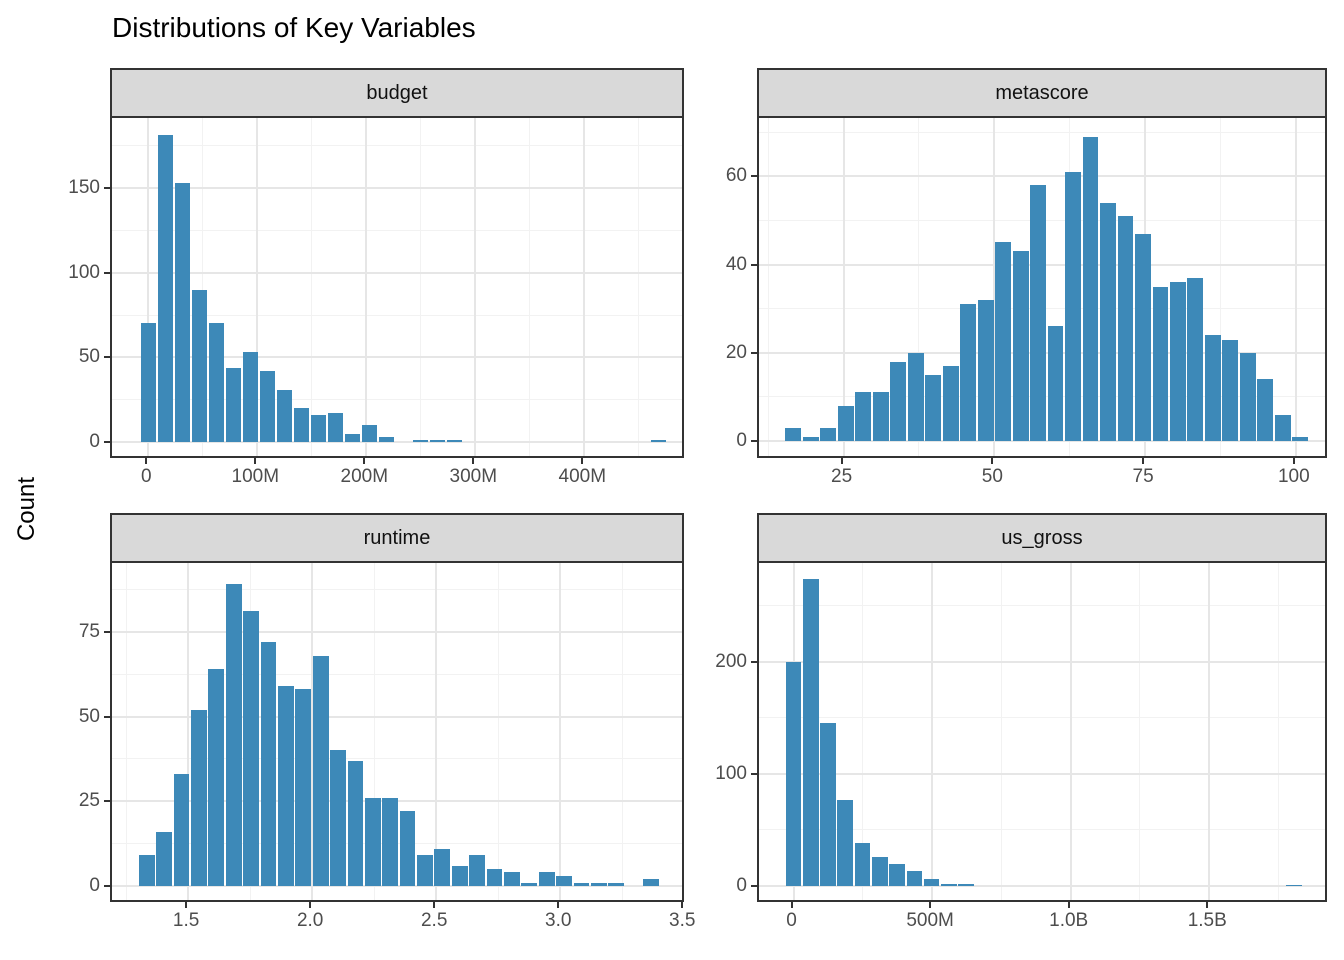  I want to click on y-tick-label: 150, so click(84, 187).